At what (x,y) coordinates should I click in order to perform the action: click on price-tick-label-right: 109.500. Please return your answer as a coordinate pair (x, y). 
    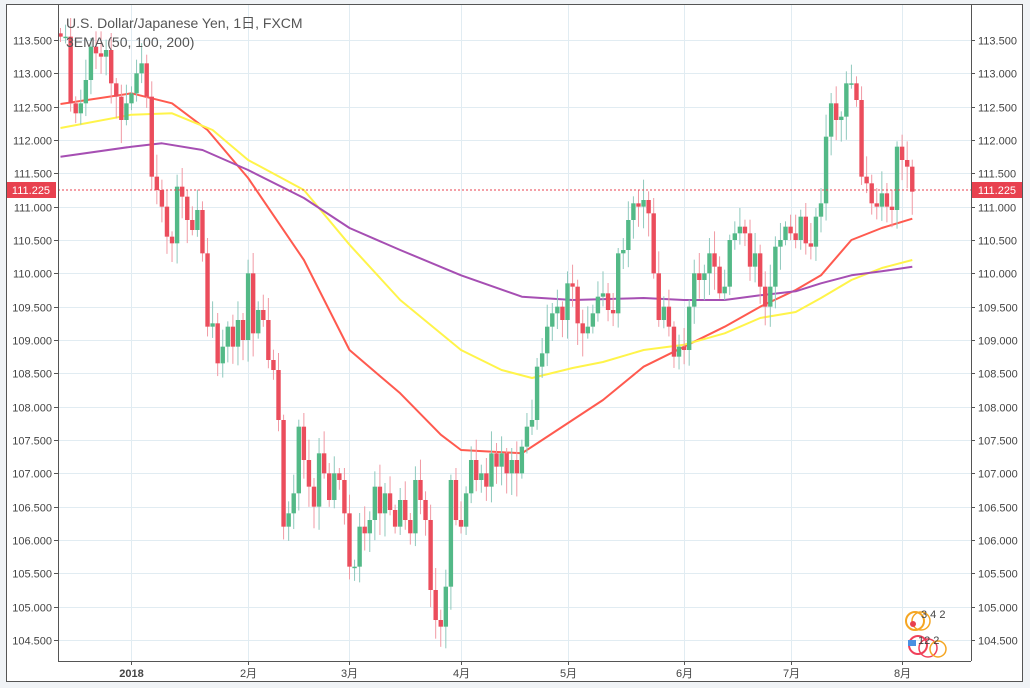
    Looking at the image, I should click on (998, 309).